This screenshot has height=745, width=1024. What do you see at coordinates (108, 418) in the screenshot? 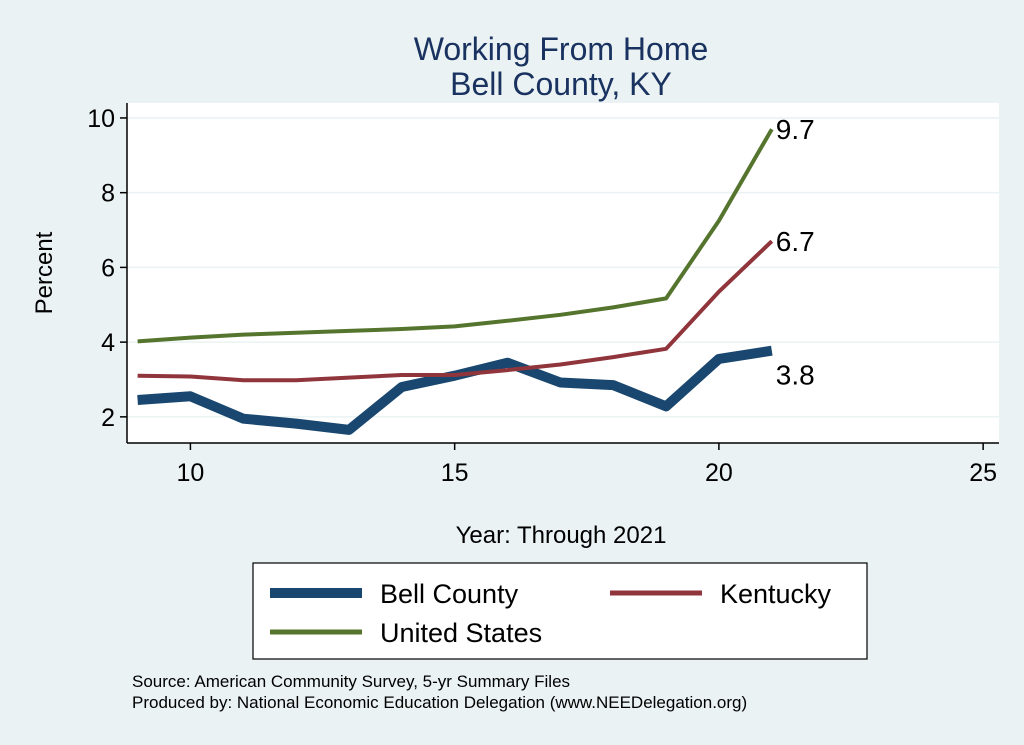
I see `y-tick-label-2: 2` at bounding box center [108, 418].